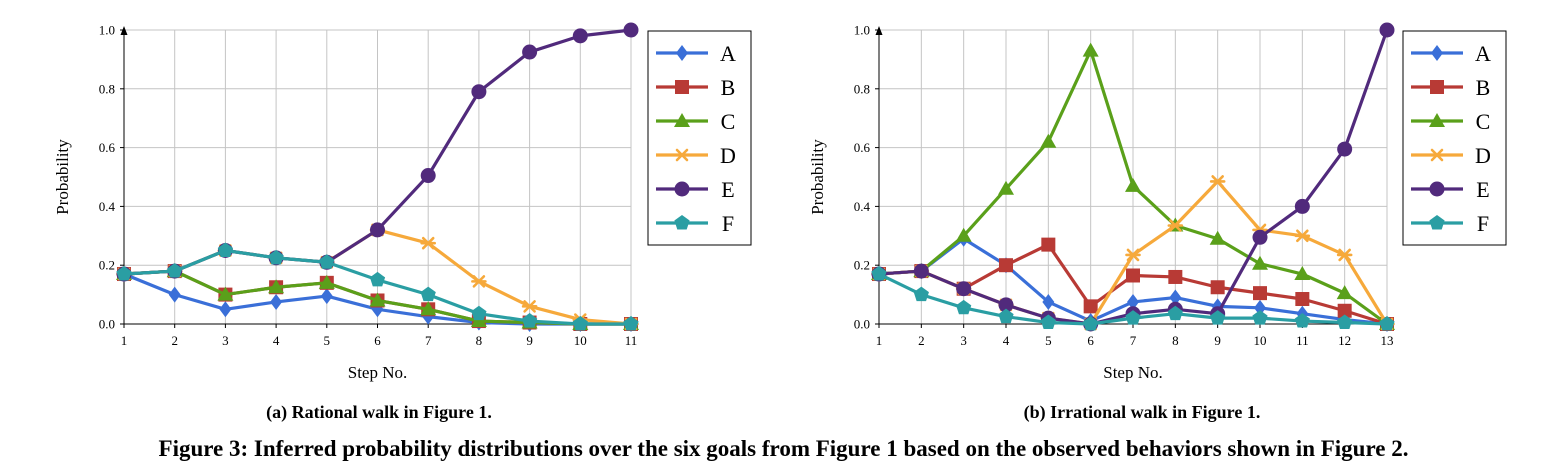 Image resolution: width=1567 pixels, height=474 pixels. What do you see at coordinates (1133, 340) in the screenshot?
I see `x-tick-label: 7` at bounding box center [1133, 340].